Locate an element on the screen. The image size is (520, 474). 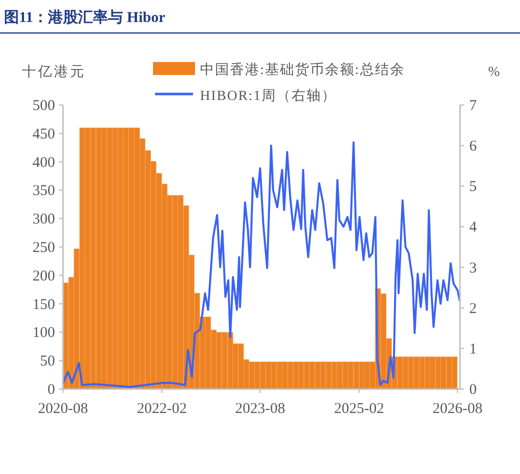
x-tick-label: 2020-08 is located at coordinates (63, 409).